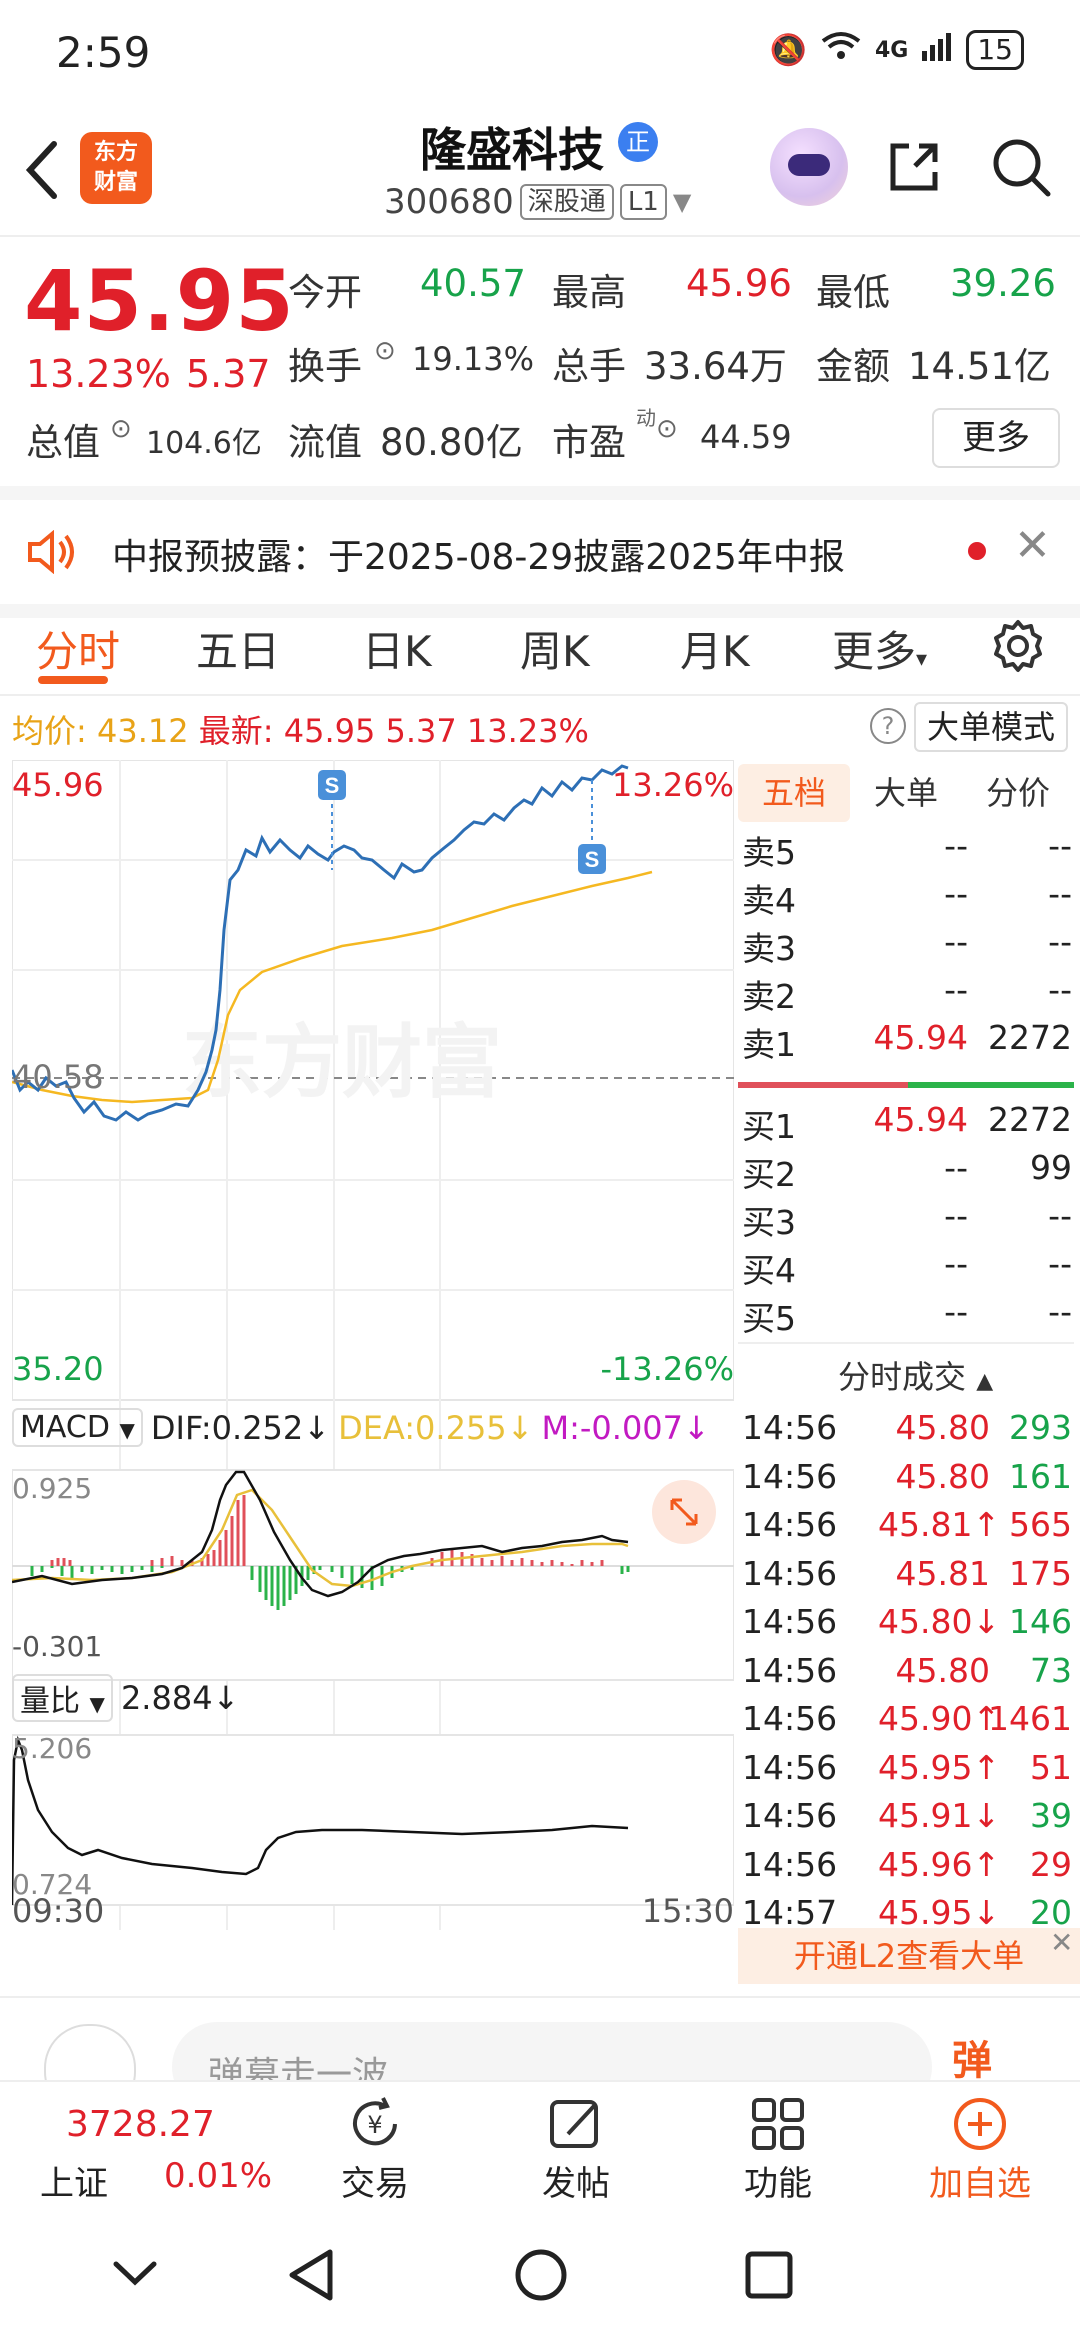  What do you see at coordinates (979, 366) in the screenshot?
I see `amount-value: 14.51亿` at bounding box center [979, 366].